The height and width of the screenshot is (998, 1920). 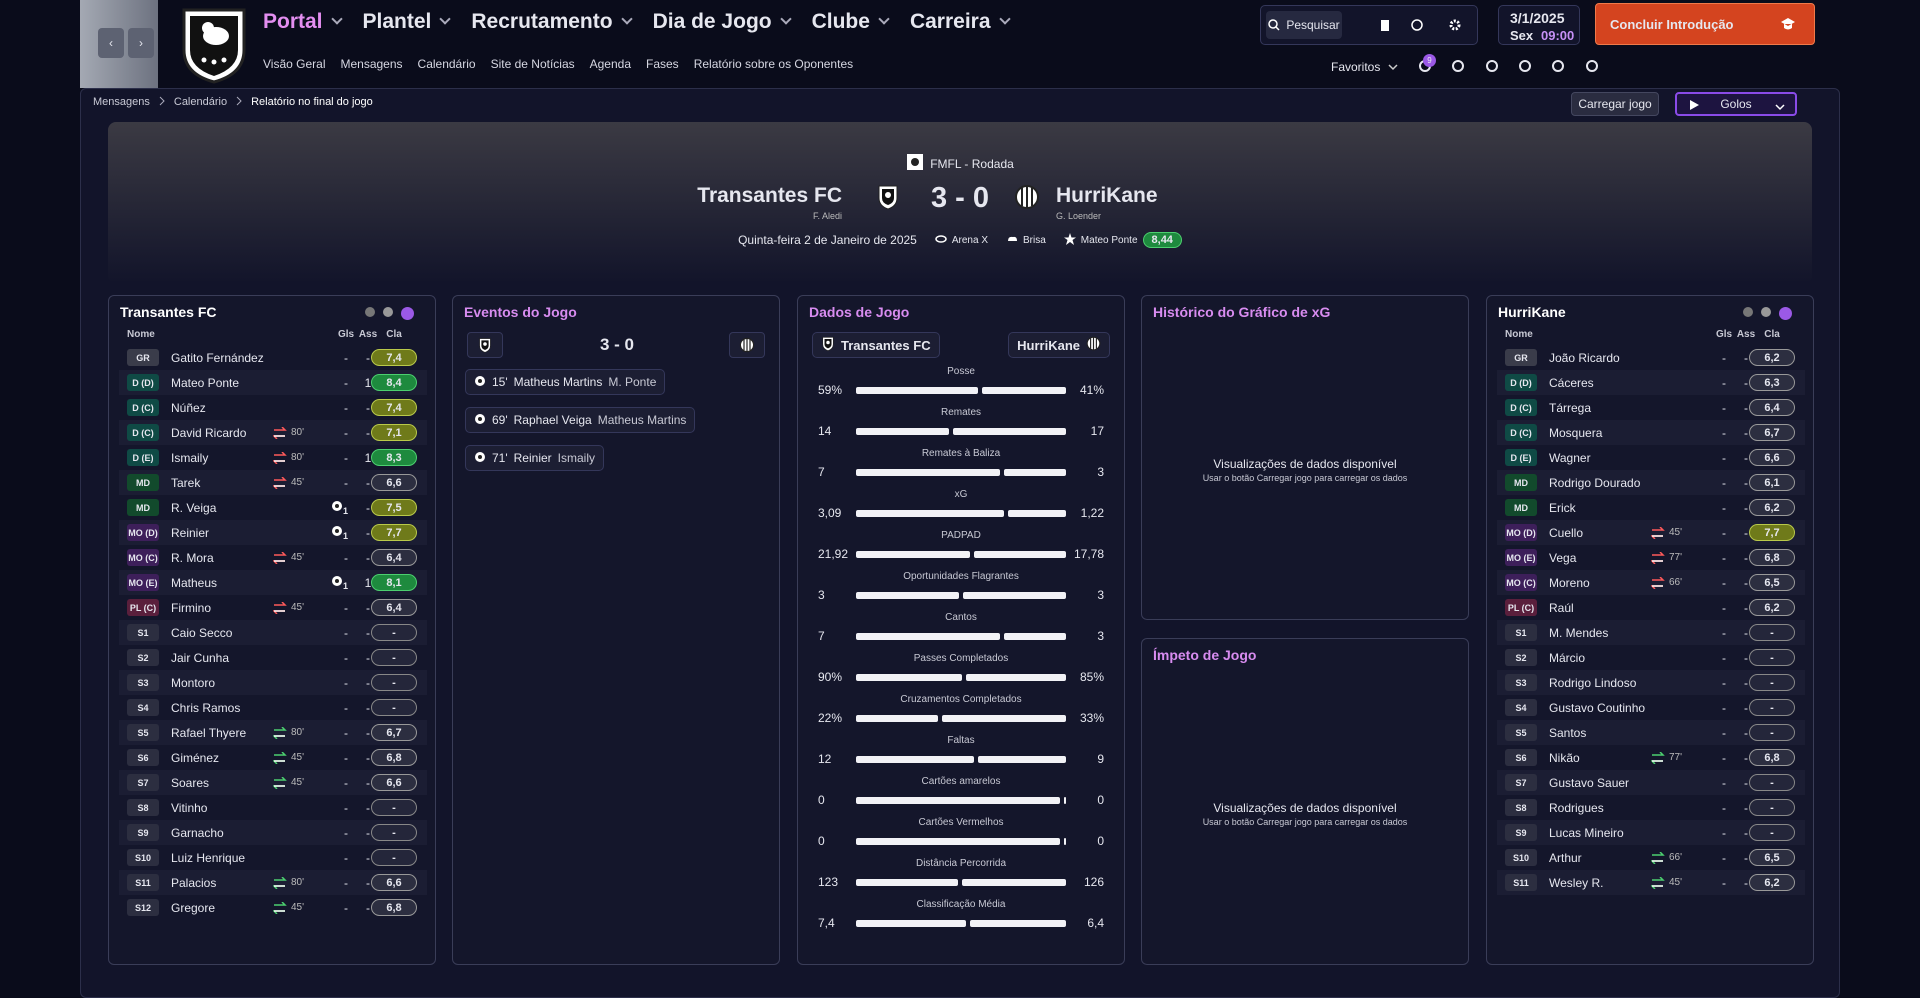 What do you see at coordinates (1651, 657) in the screenshot?
I see `player-row: S2 Márcio - - -` at bounding box center [1651, 657].